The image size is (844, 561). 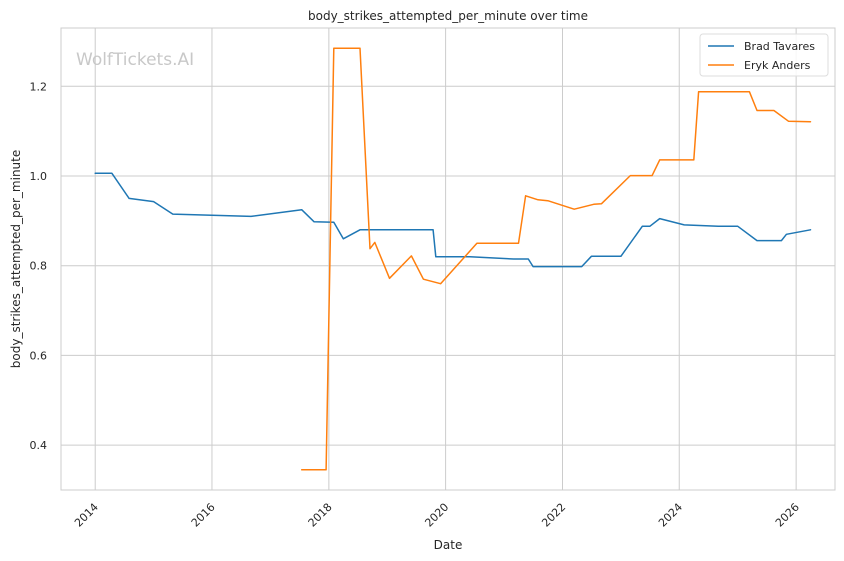 What do you see at coordinates (670, 515) in the screenshot?
I see `x-tick-label: 2024` at bounding box center [670, 515].